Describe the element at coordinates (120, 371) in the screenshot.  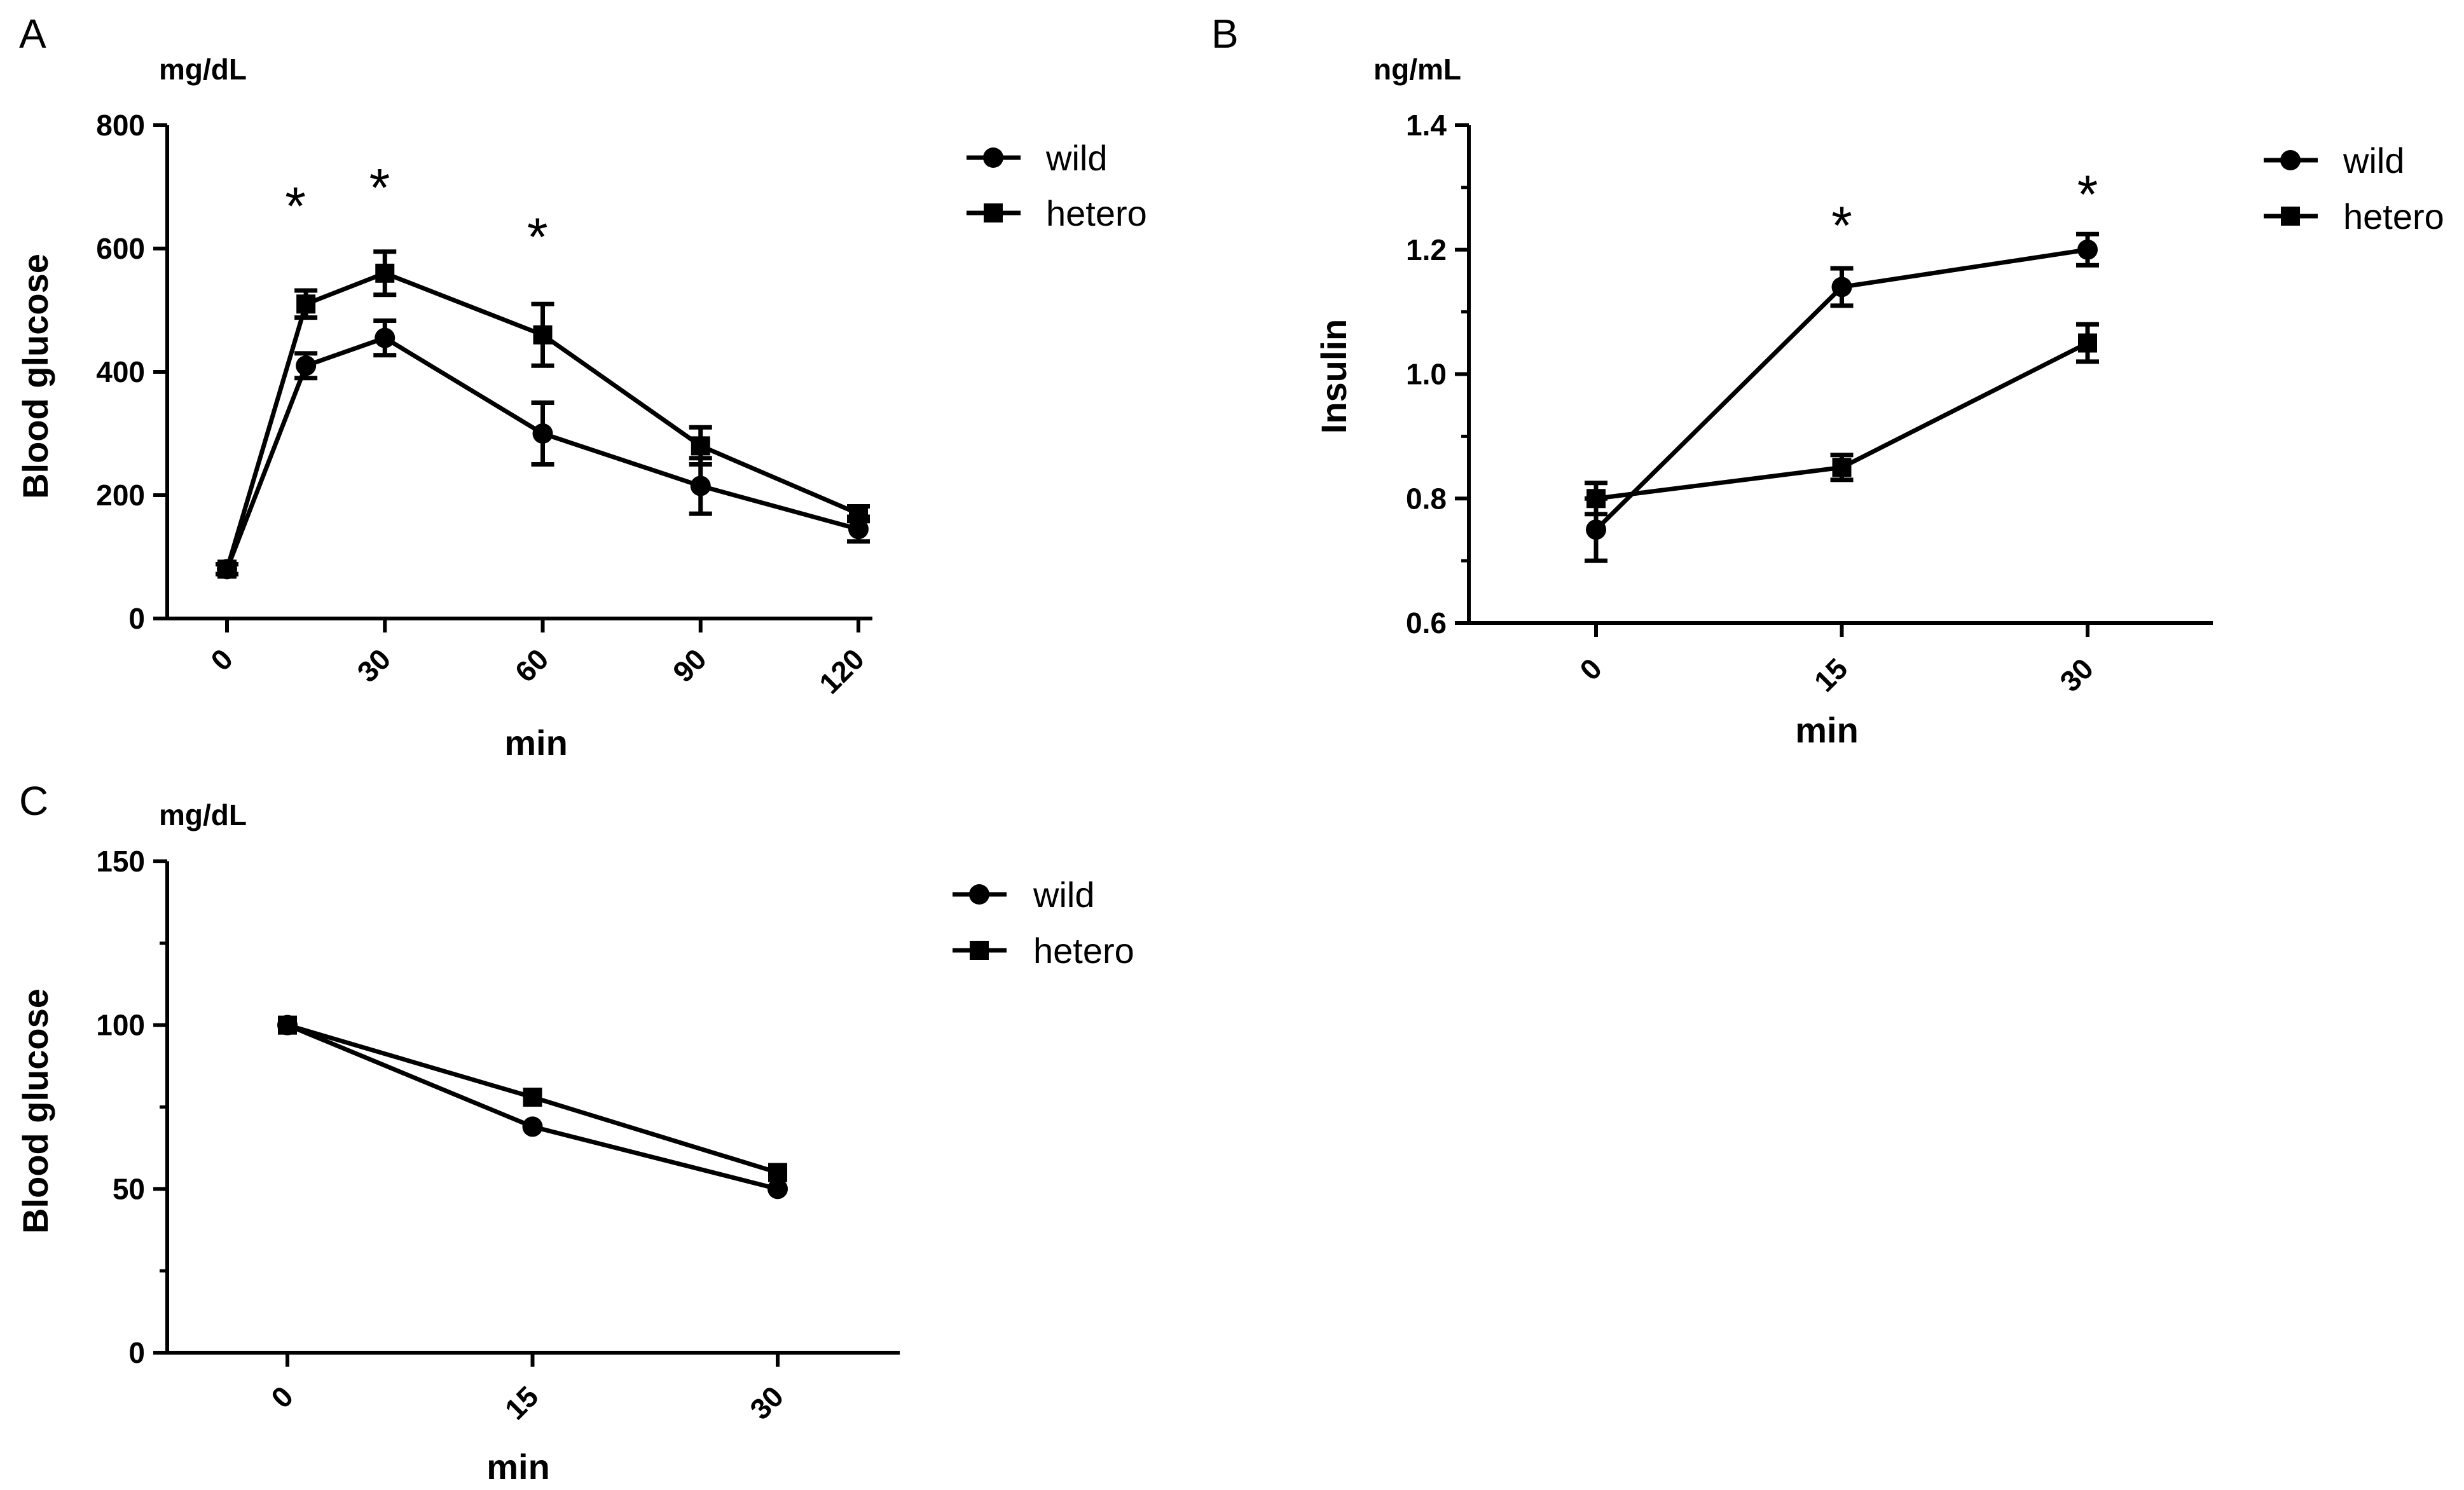
I see `panel-a-y-tick-label: 400` at that location.